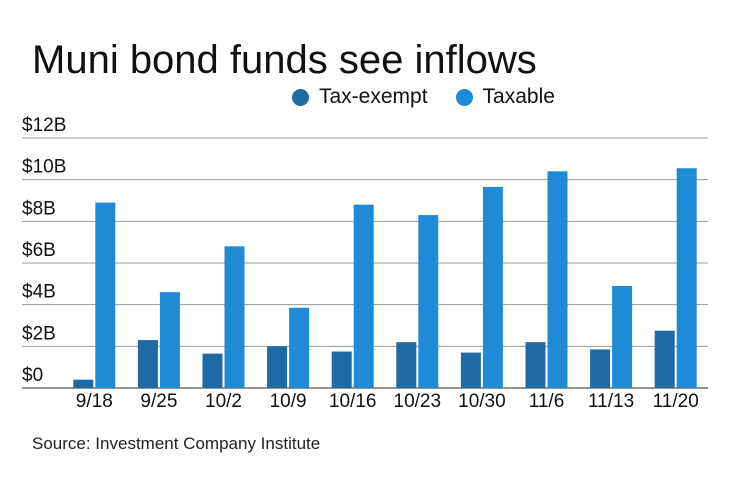 Image resolution: width=740 pixels, height=482 pixels. I want to click on x-tick-label: 10/23, so click(418, 401).